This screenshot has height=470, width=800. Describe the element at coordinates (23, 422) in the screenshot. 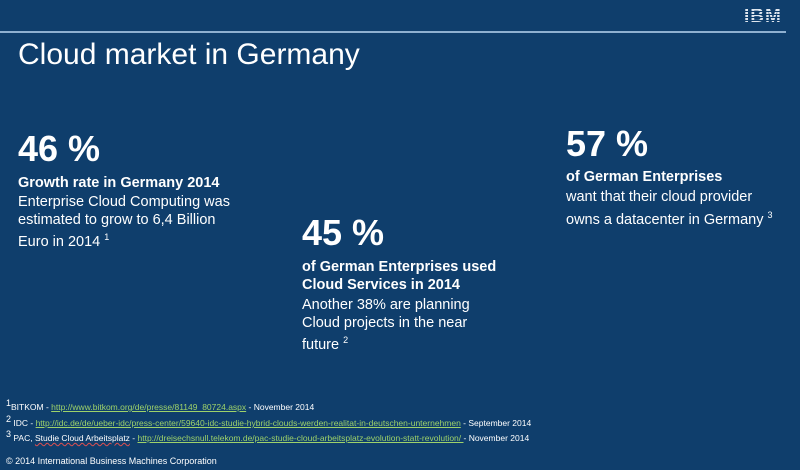

I see `footnote-source: IDC -` at that location.